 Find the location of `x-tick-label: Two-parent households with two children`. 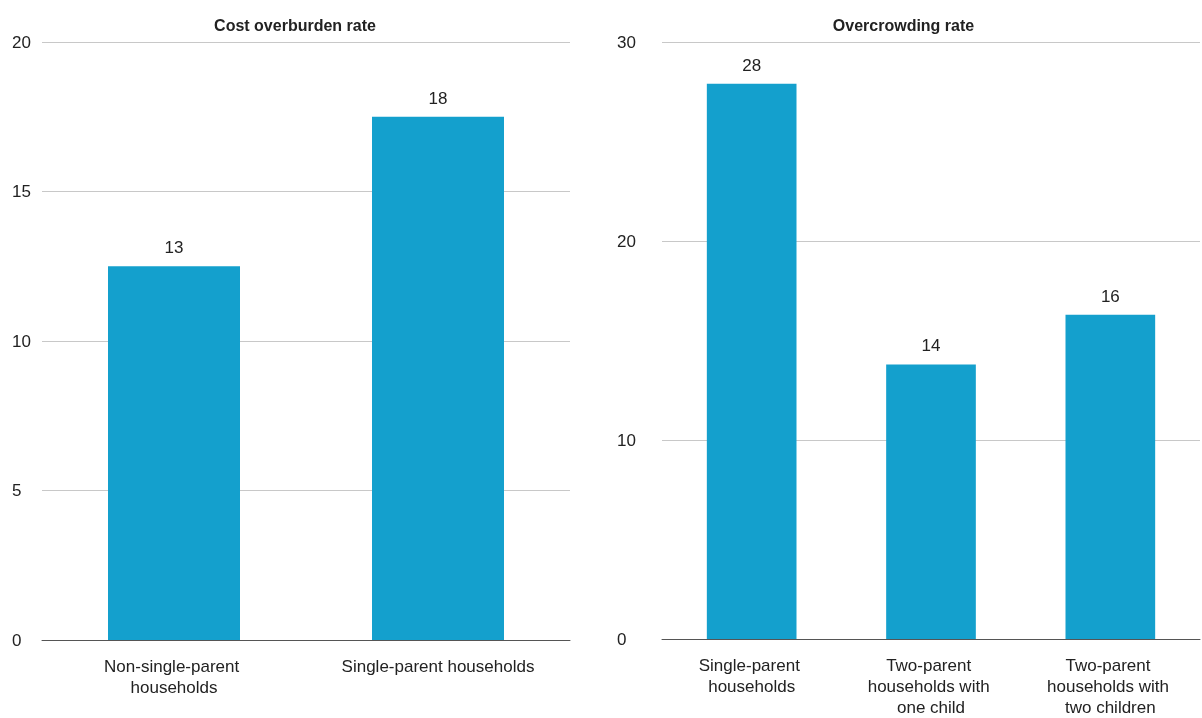

x-tick-label: Two-parent households with two children is located at coordinates (1110, 686).